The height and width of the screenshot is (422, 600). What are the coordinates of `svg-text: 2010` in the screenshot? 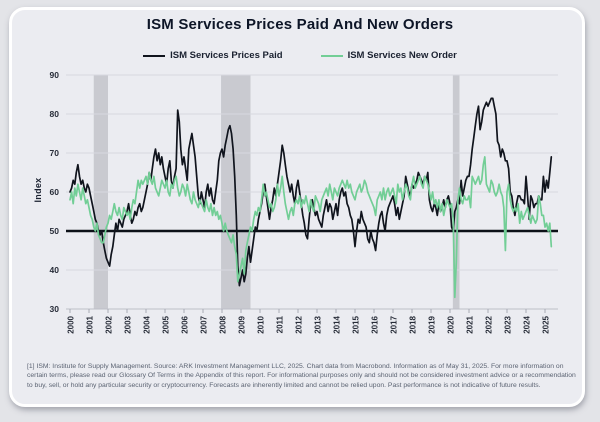 It's located at (261, 324).